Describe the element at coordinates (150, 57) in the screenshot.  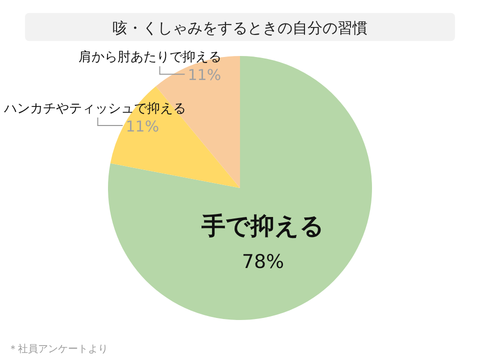
I see `slice-label: 肩から肘あたりで抑える` at that location.